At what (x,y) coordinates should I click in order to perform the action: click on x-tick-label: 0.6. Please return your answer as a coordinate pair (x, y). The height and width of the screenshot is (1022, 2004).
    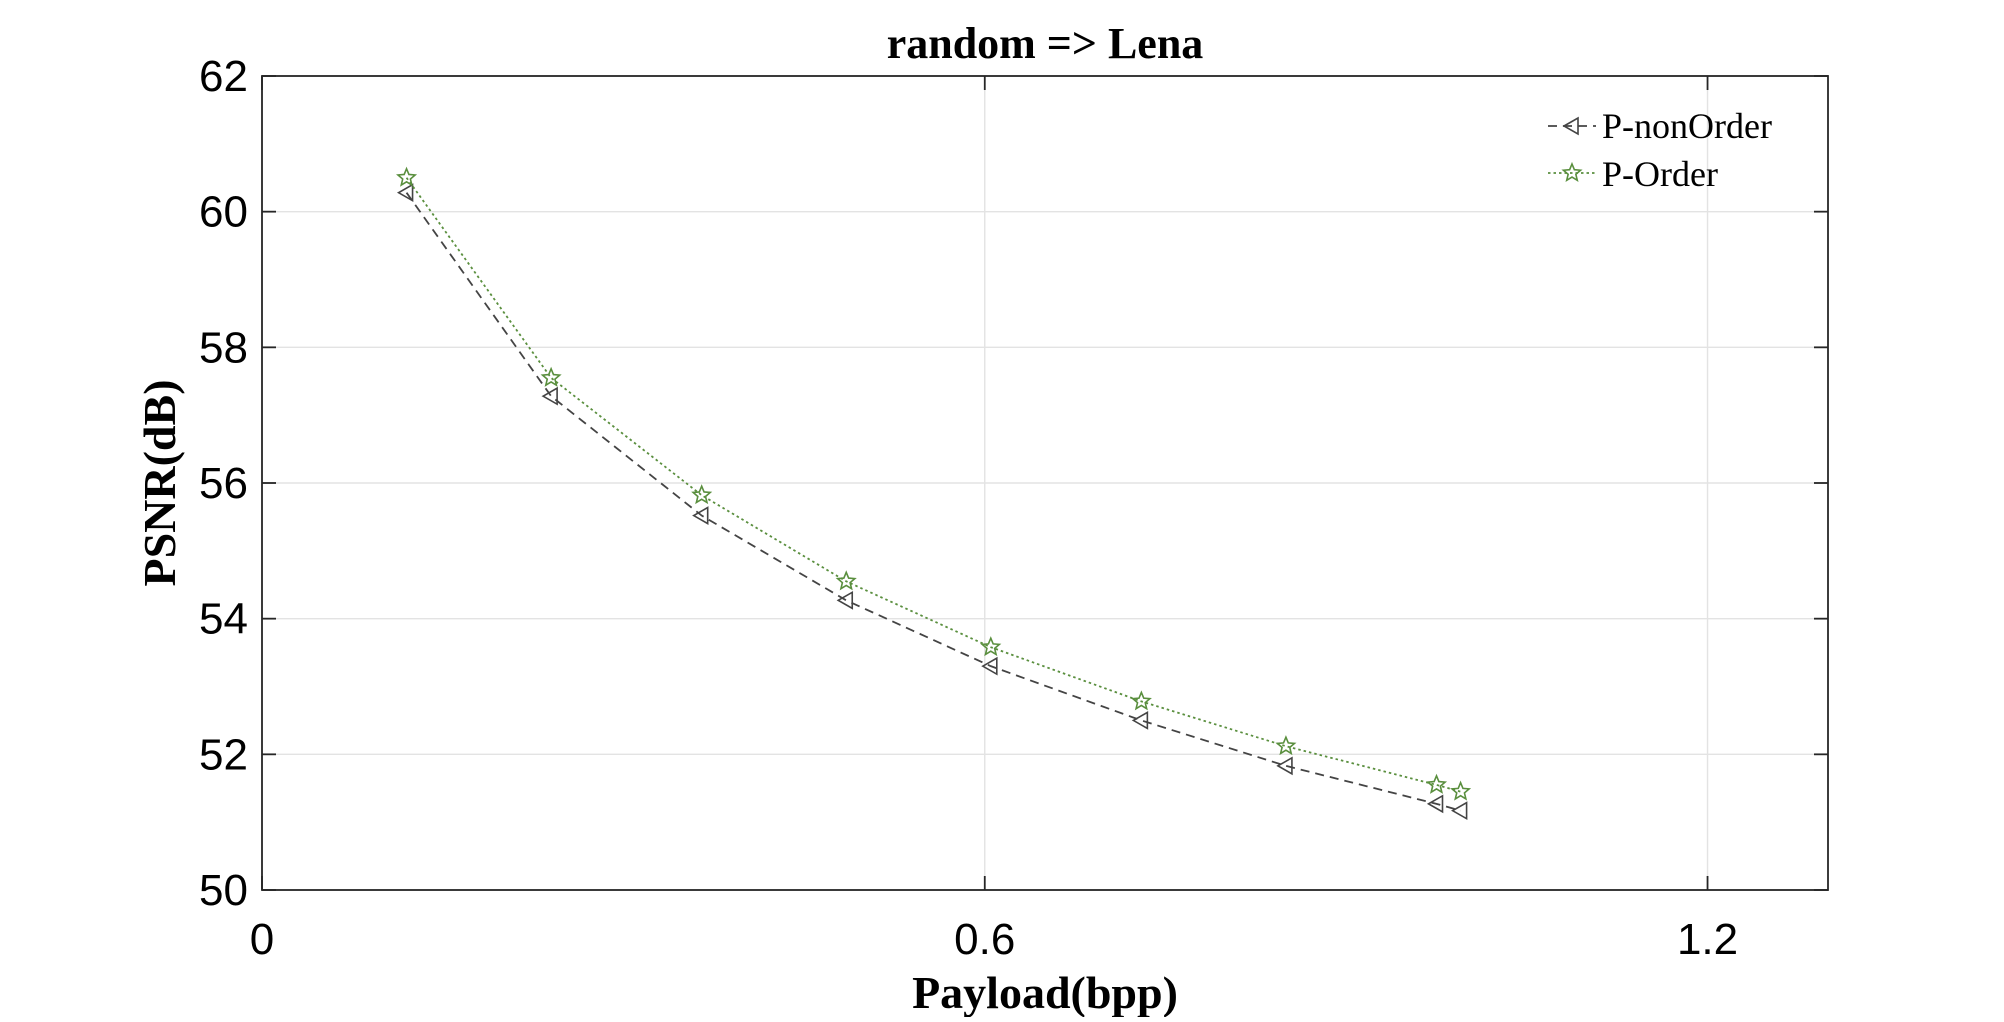
    Looking at the image, I should click on (984, 939).